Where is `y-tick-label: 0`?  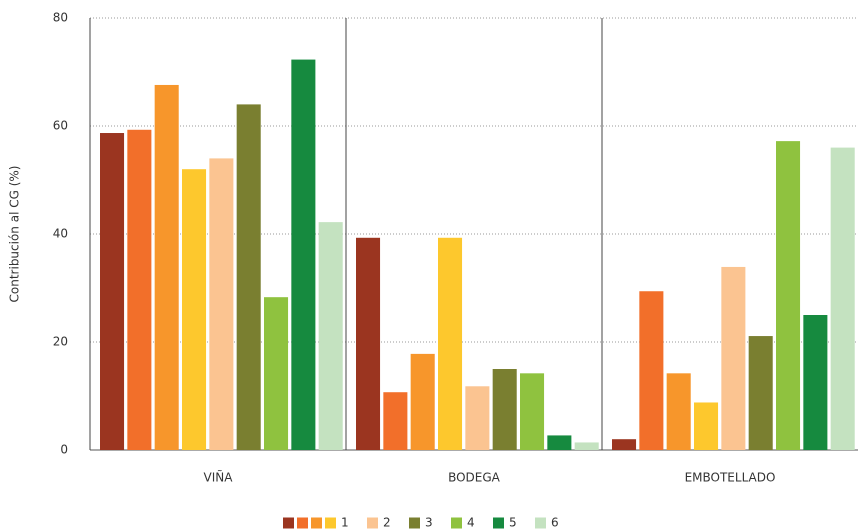 y-tick-label: 0 is located at coordinates (64, 450).